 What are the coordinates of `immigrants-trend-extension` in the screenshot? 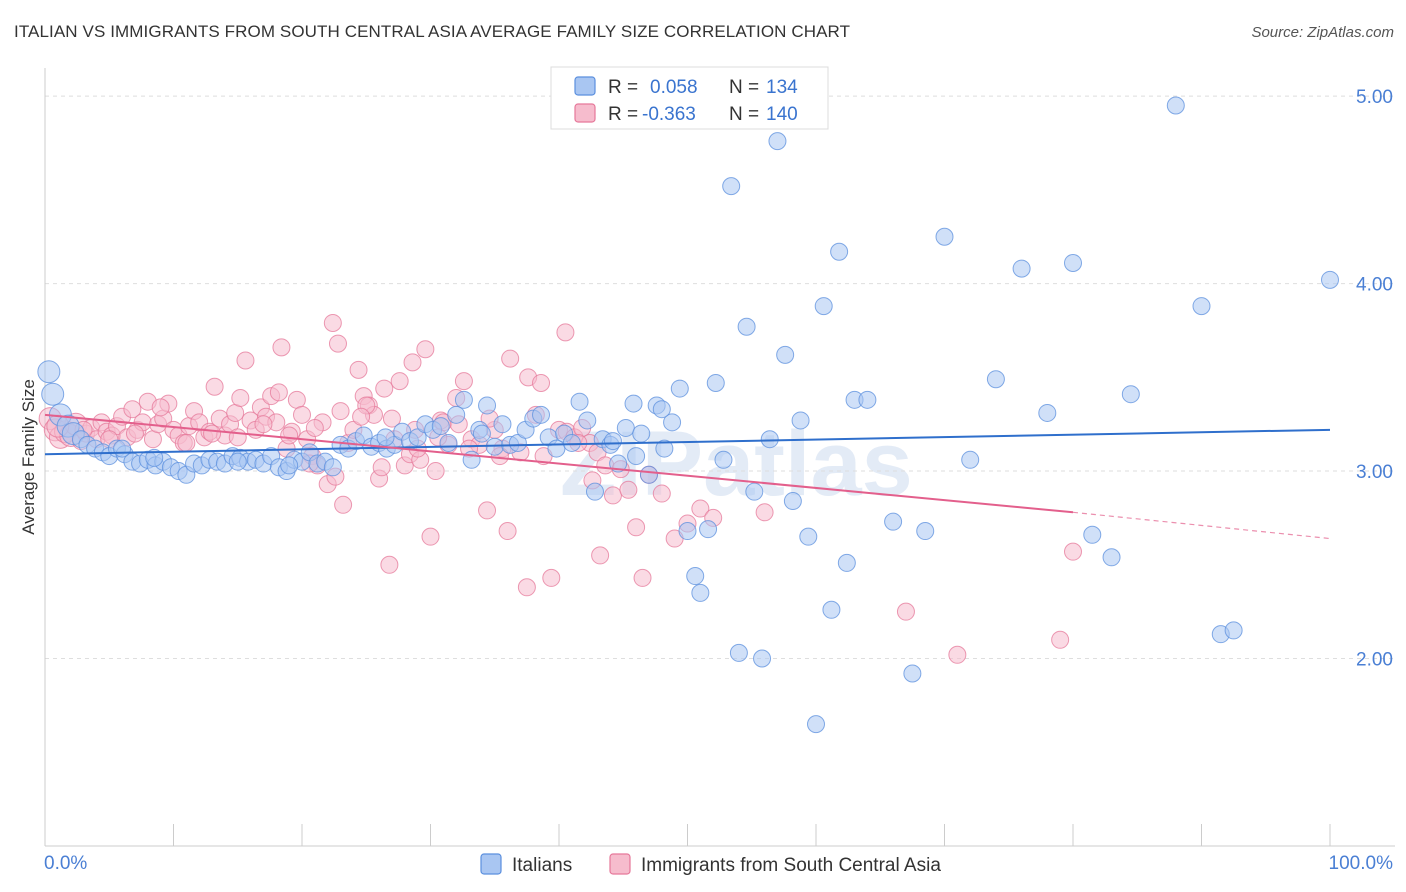 It's located at (1201, 525).